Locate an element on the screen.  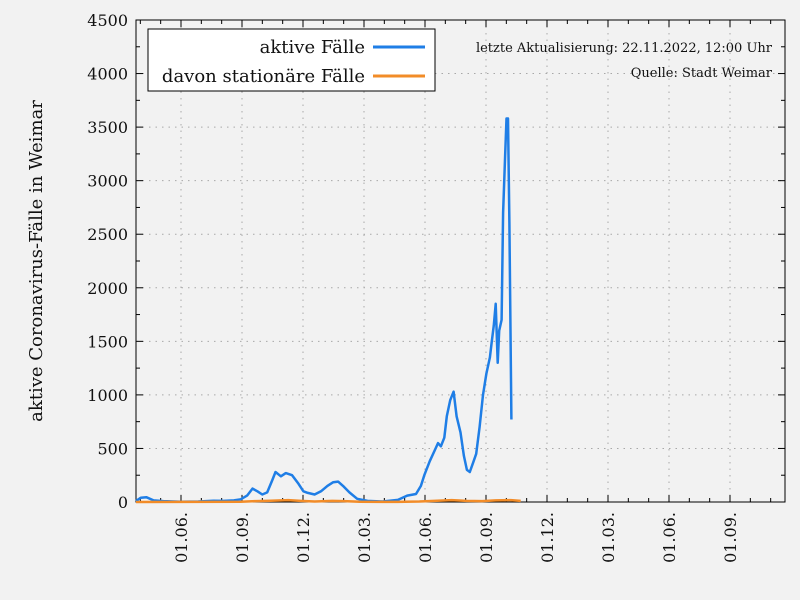
y-tick-label: 3500 is located at coordinates (107, 127).